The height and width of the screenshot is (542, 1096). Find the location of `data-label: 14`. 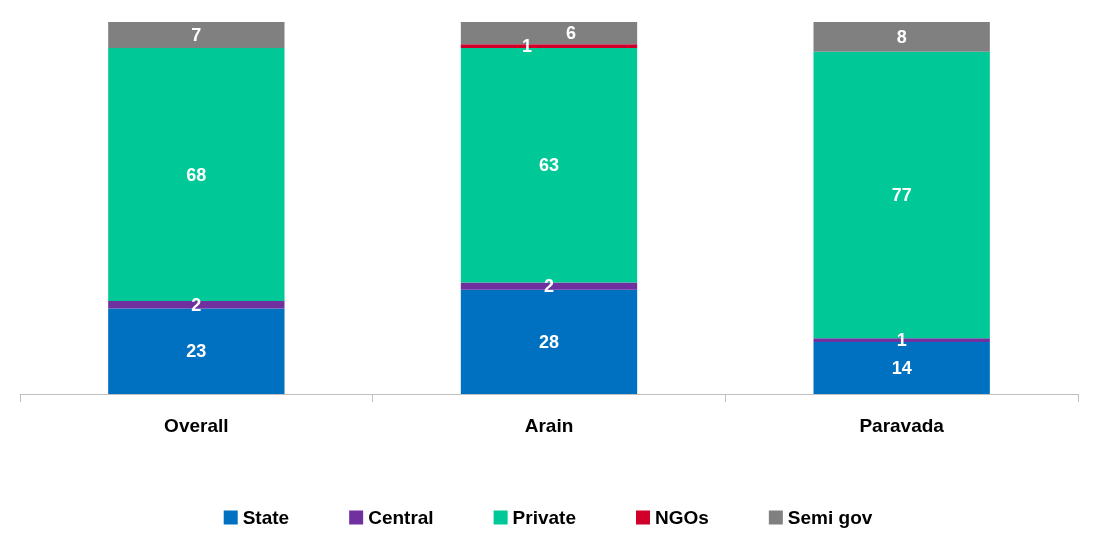

data-label: 14 is located at coordinates (901, 367).